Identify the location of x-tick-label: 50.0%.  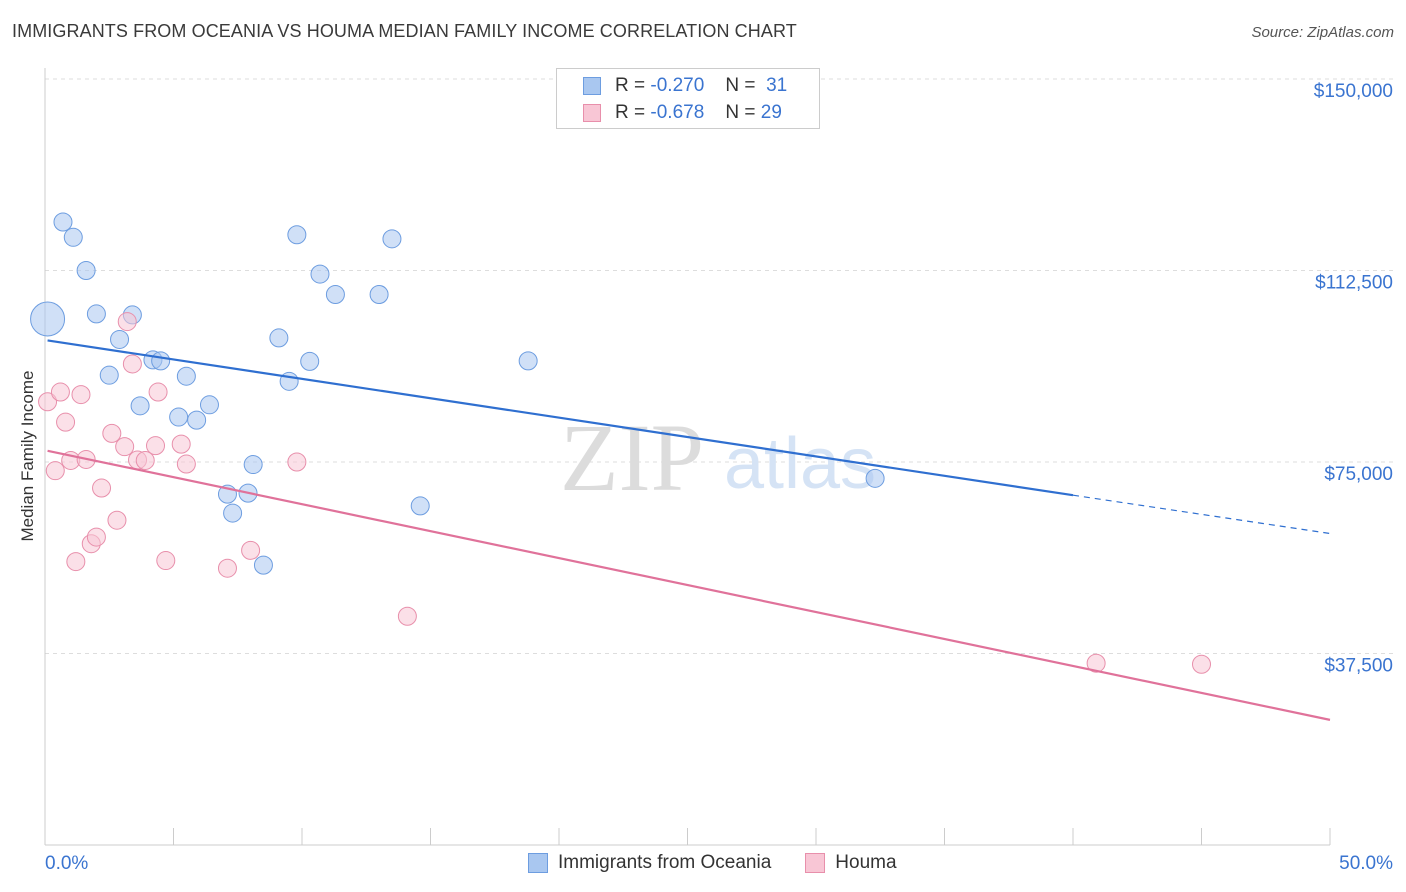
(1366, 863).